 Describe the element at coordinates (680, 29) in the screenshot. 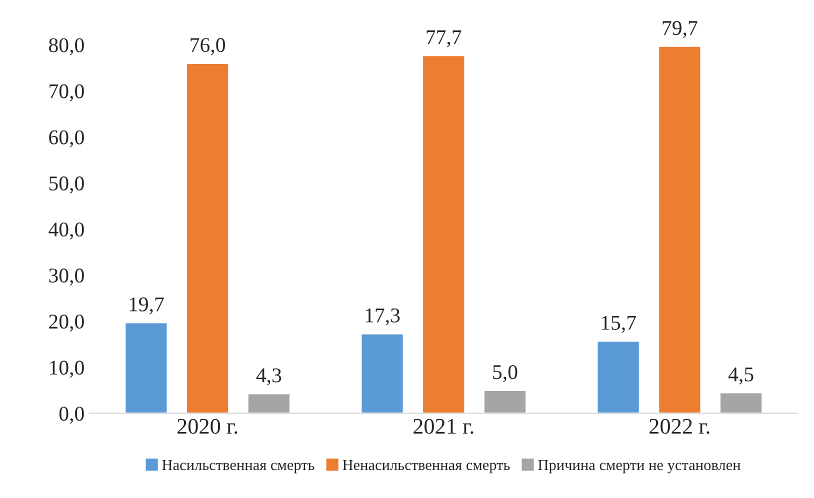

I see `data-label: 79,7` at that location.